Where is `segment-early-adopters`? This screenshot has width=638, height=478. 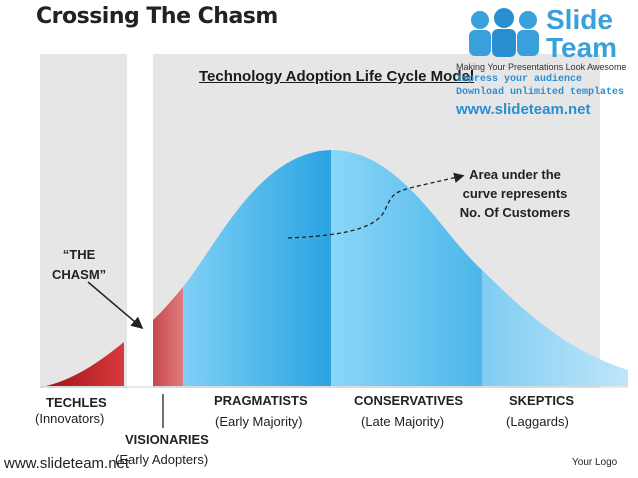 segment-early-adopters is located at coordinates (168, 336).